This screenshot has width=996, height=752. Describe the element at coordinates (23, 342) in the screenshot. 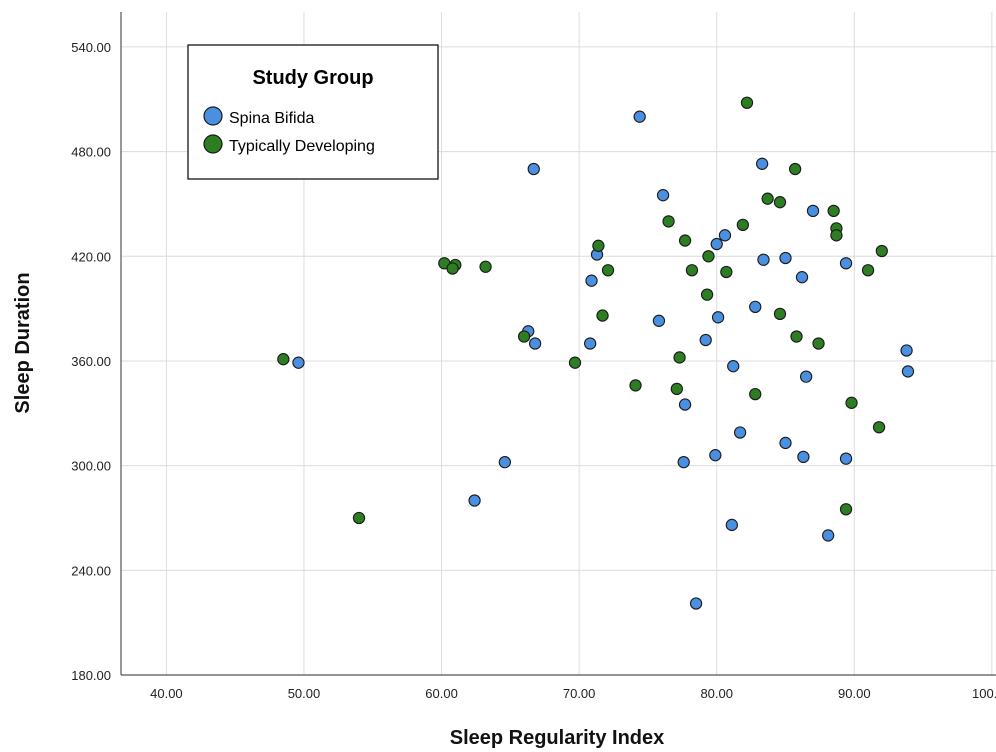

I see `y-axis-title: Sleep Duration` at that location.